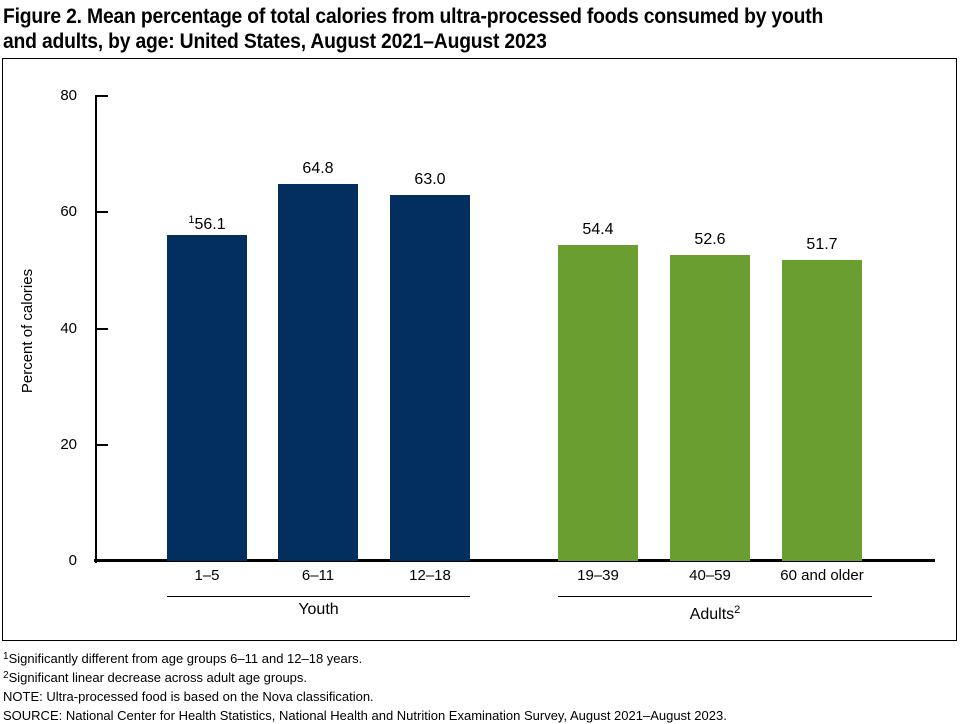 Image resolution: width=960 pixels, height=724 pixels. What do you see at coordinates (710, 240) in the screenshot?
I see `bar-value-label: 52.6` at bounding box center [710, 240].